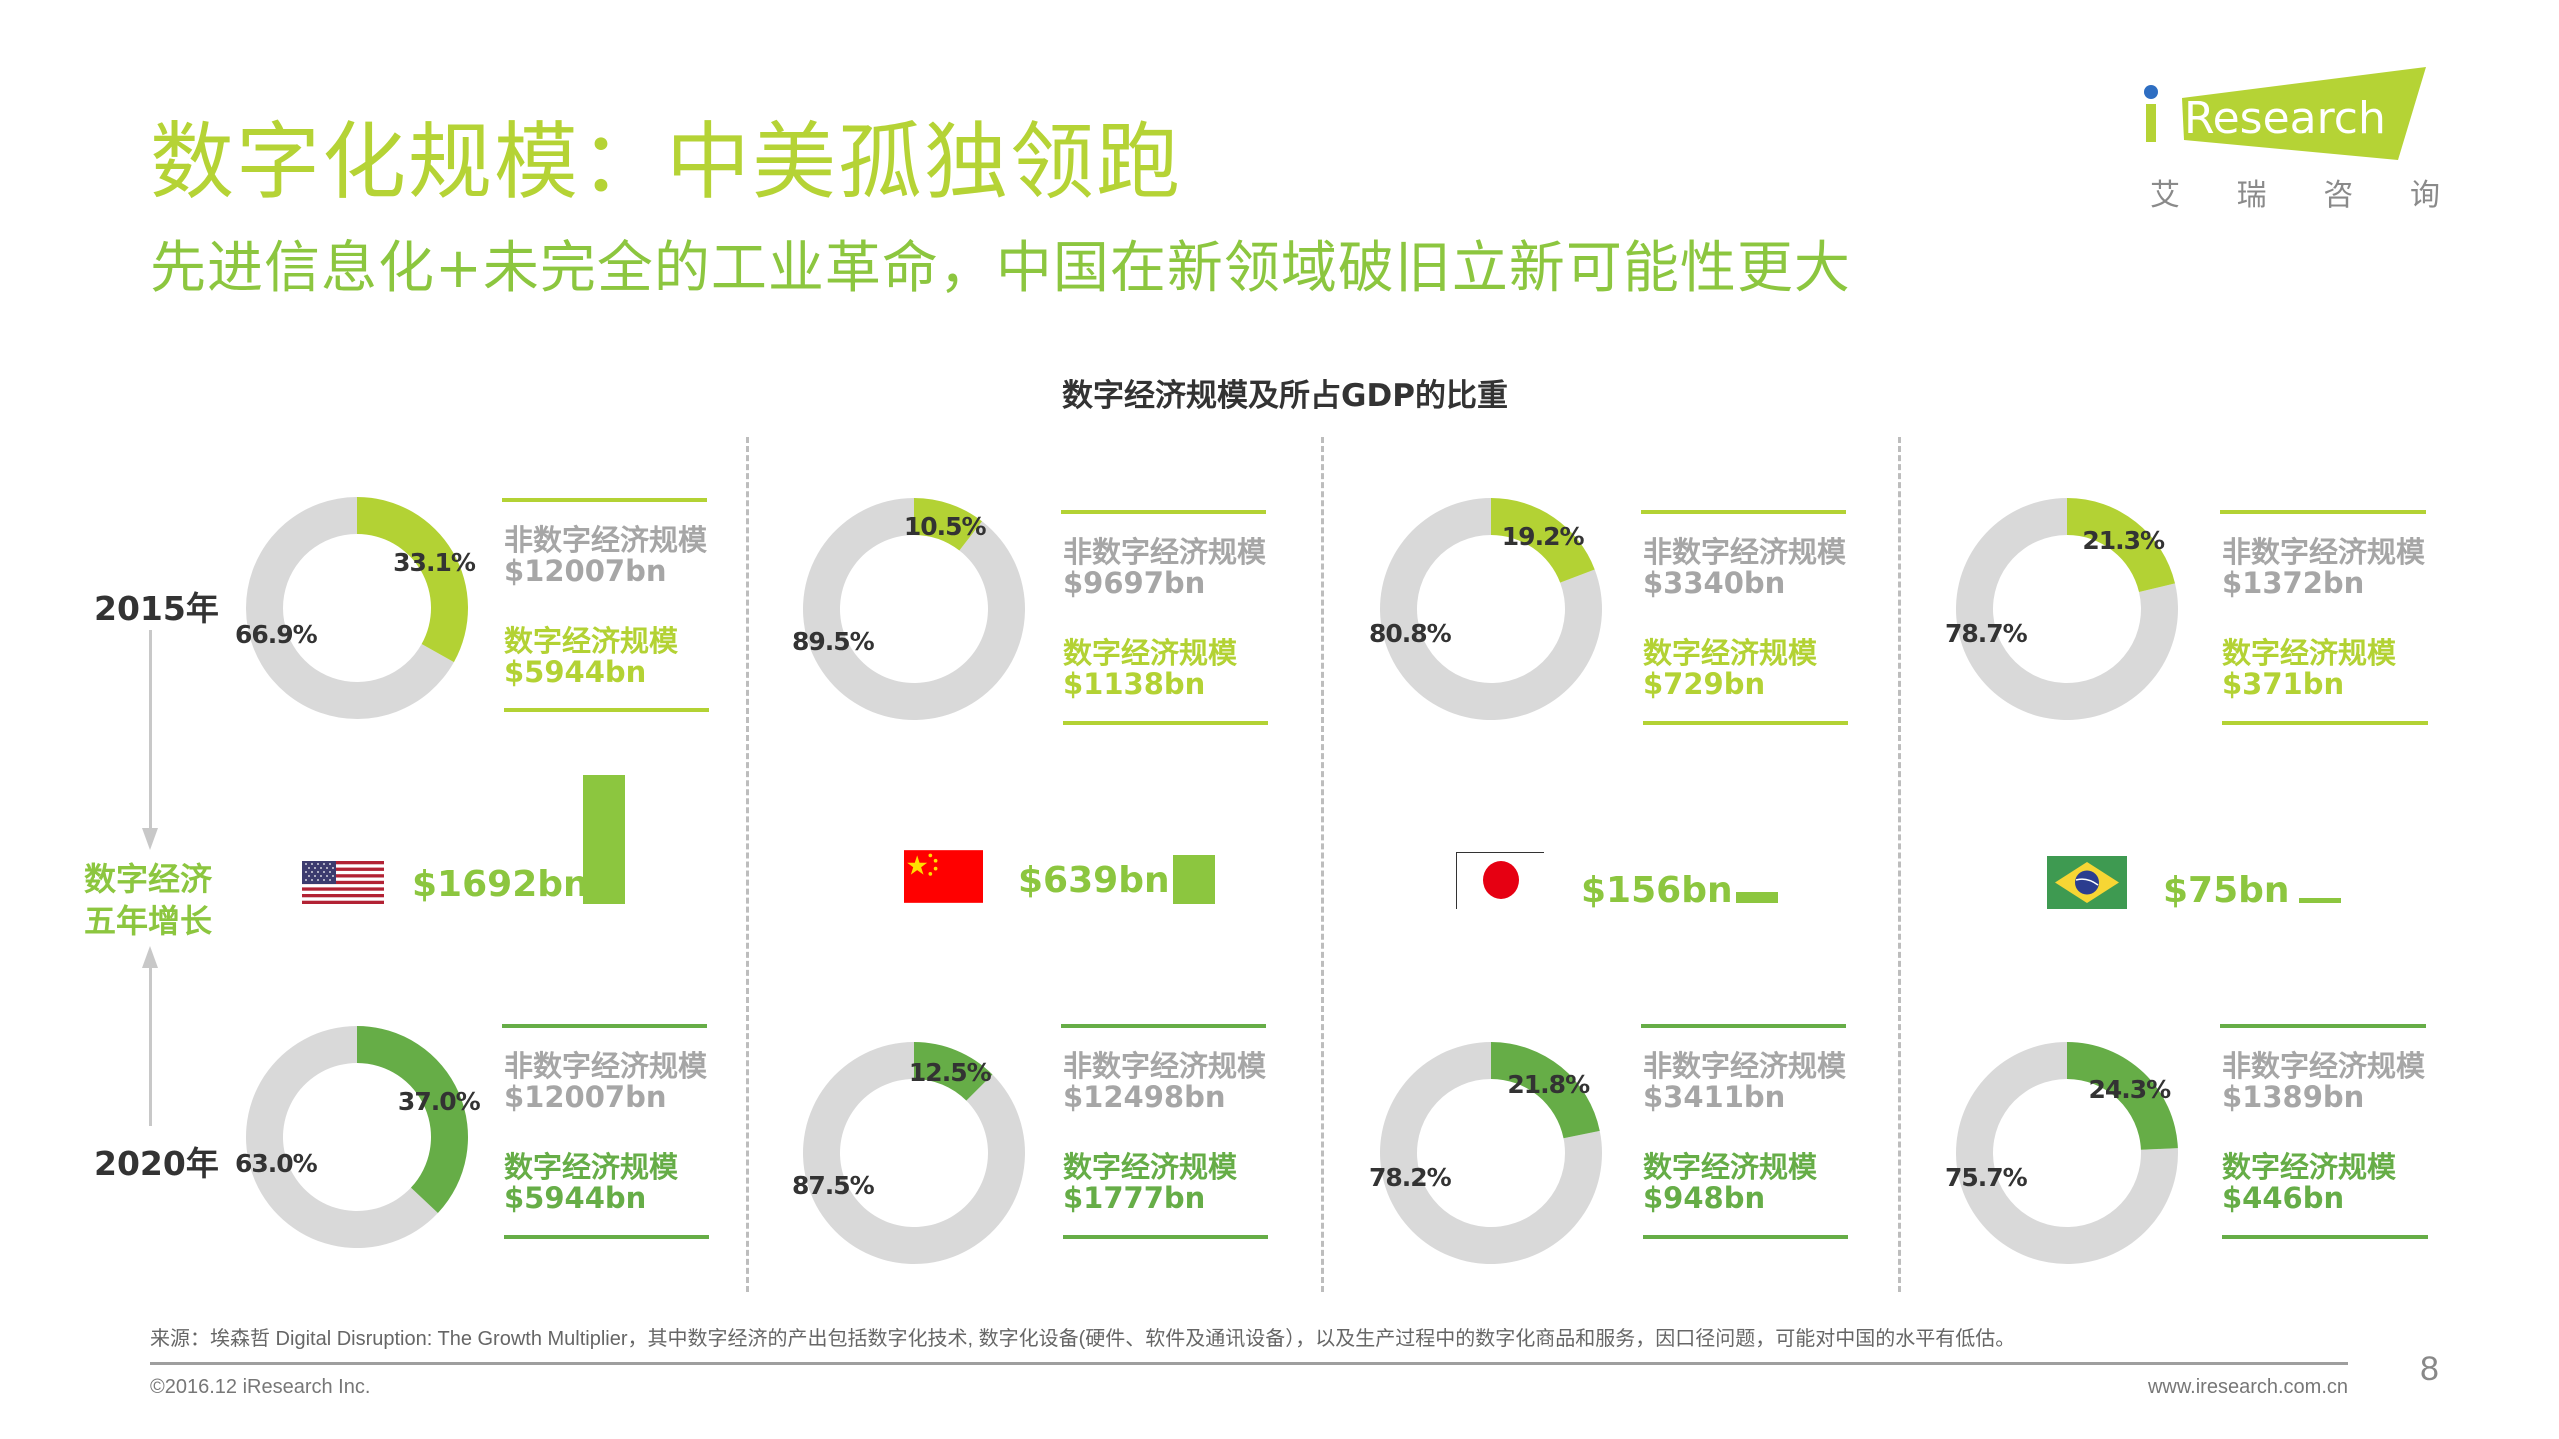 This screenshot has width=2559, height=1439. Describe the element at coordinates (1410, 633) in the screenshot. I see `non-digital-pct-label: 80.8%` at that location.